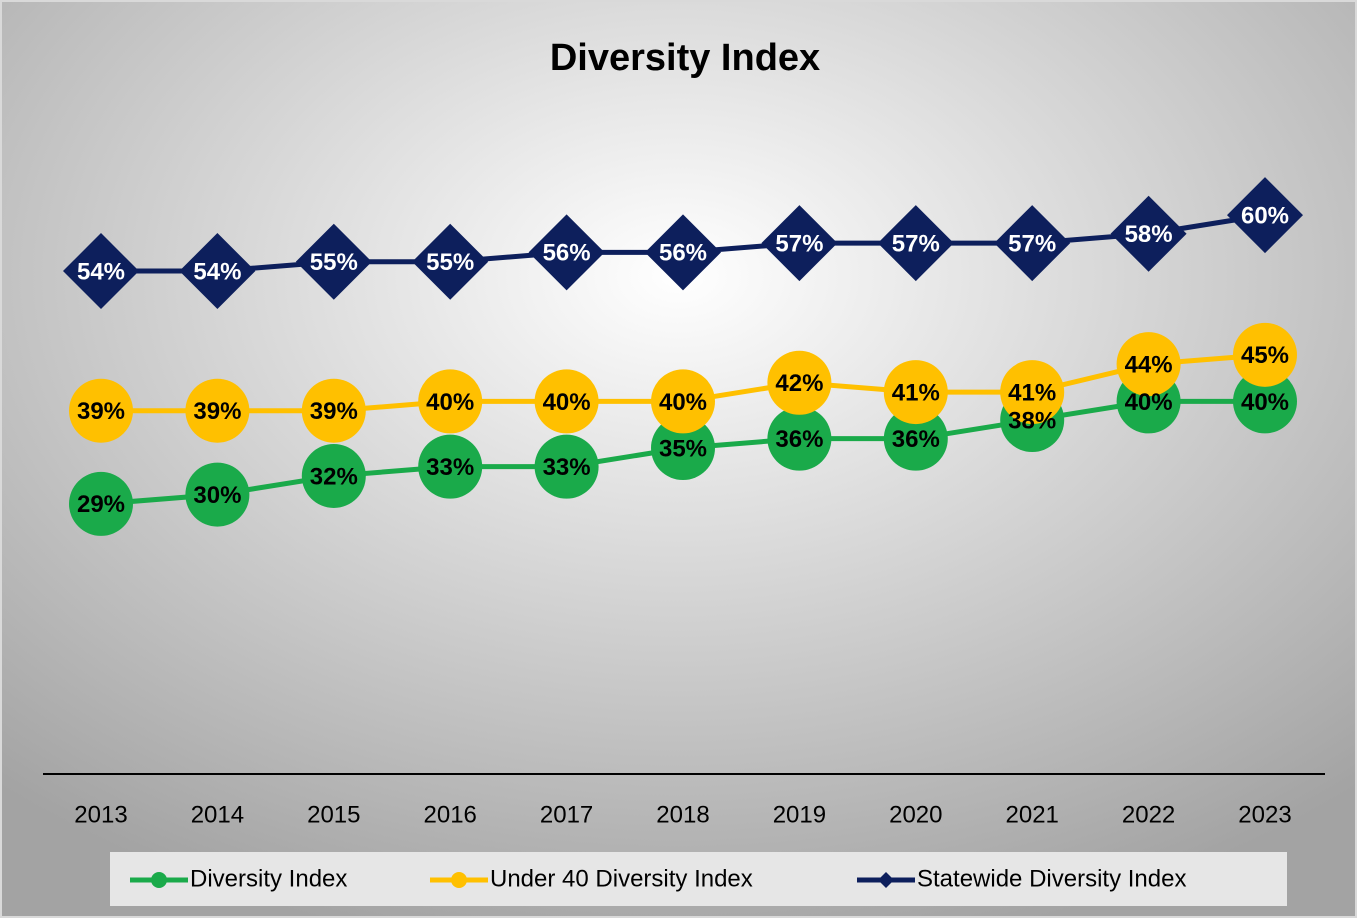 The height and width of the screenshot is (918, 1357). I want to click on legend-label: Statewide Diversity Index, so click(1051, 878).